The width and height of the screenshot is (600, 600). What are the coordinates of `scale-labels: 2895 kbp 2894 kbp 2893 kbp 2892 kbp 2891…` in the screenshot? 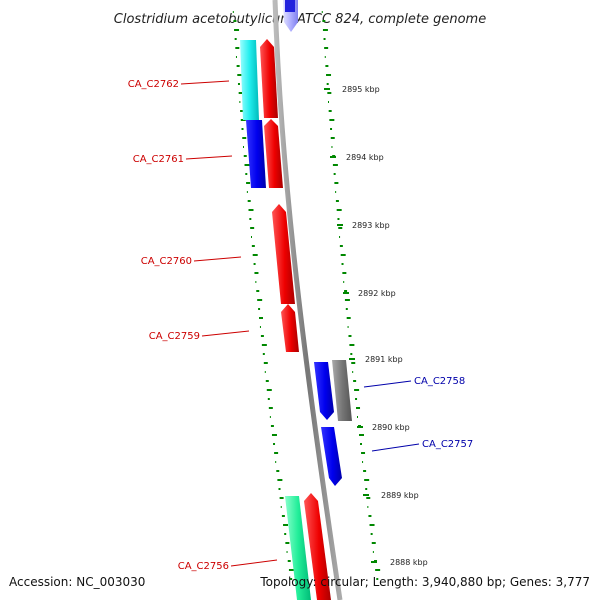 It's located at (385, 326).